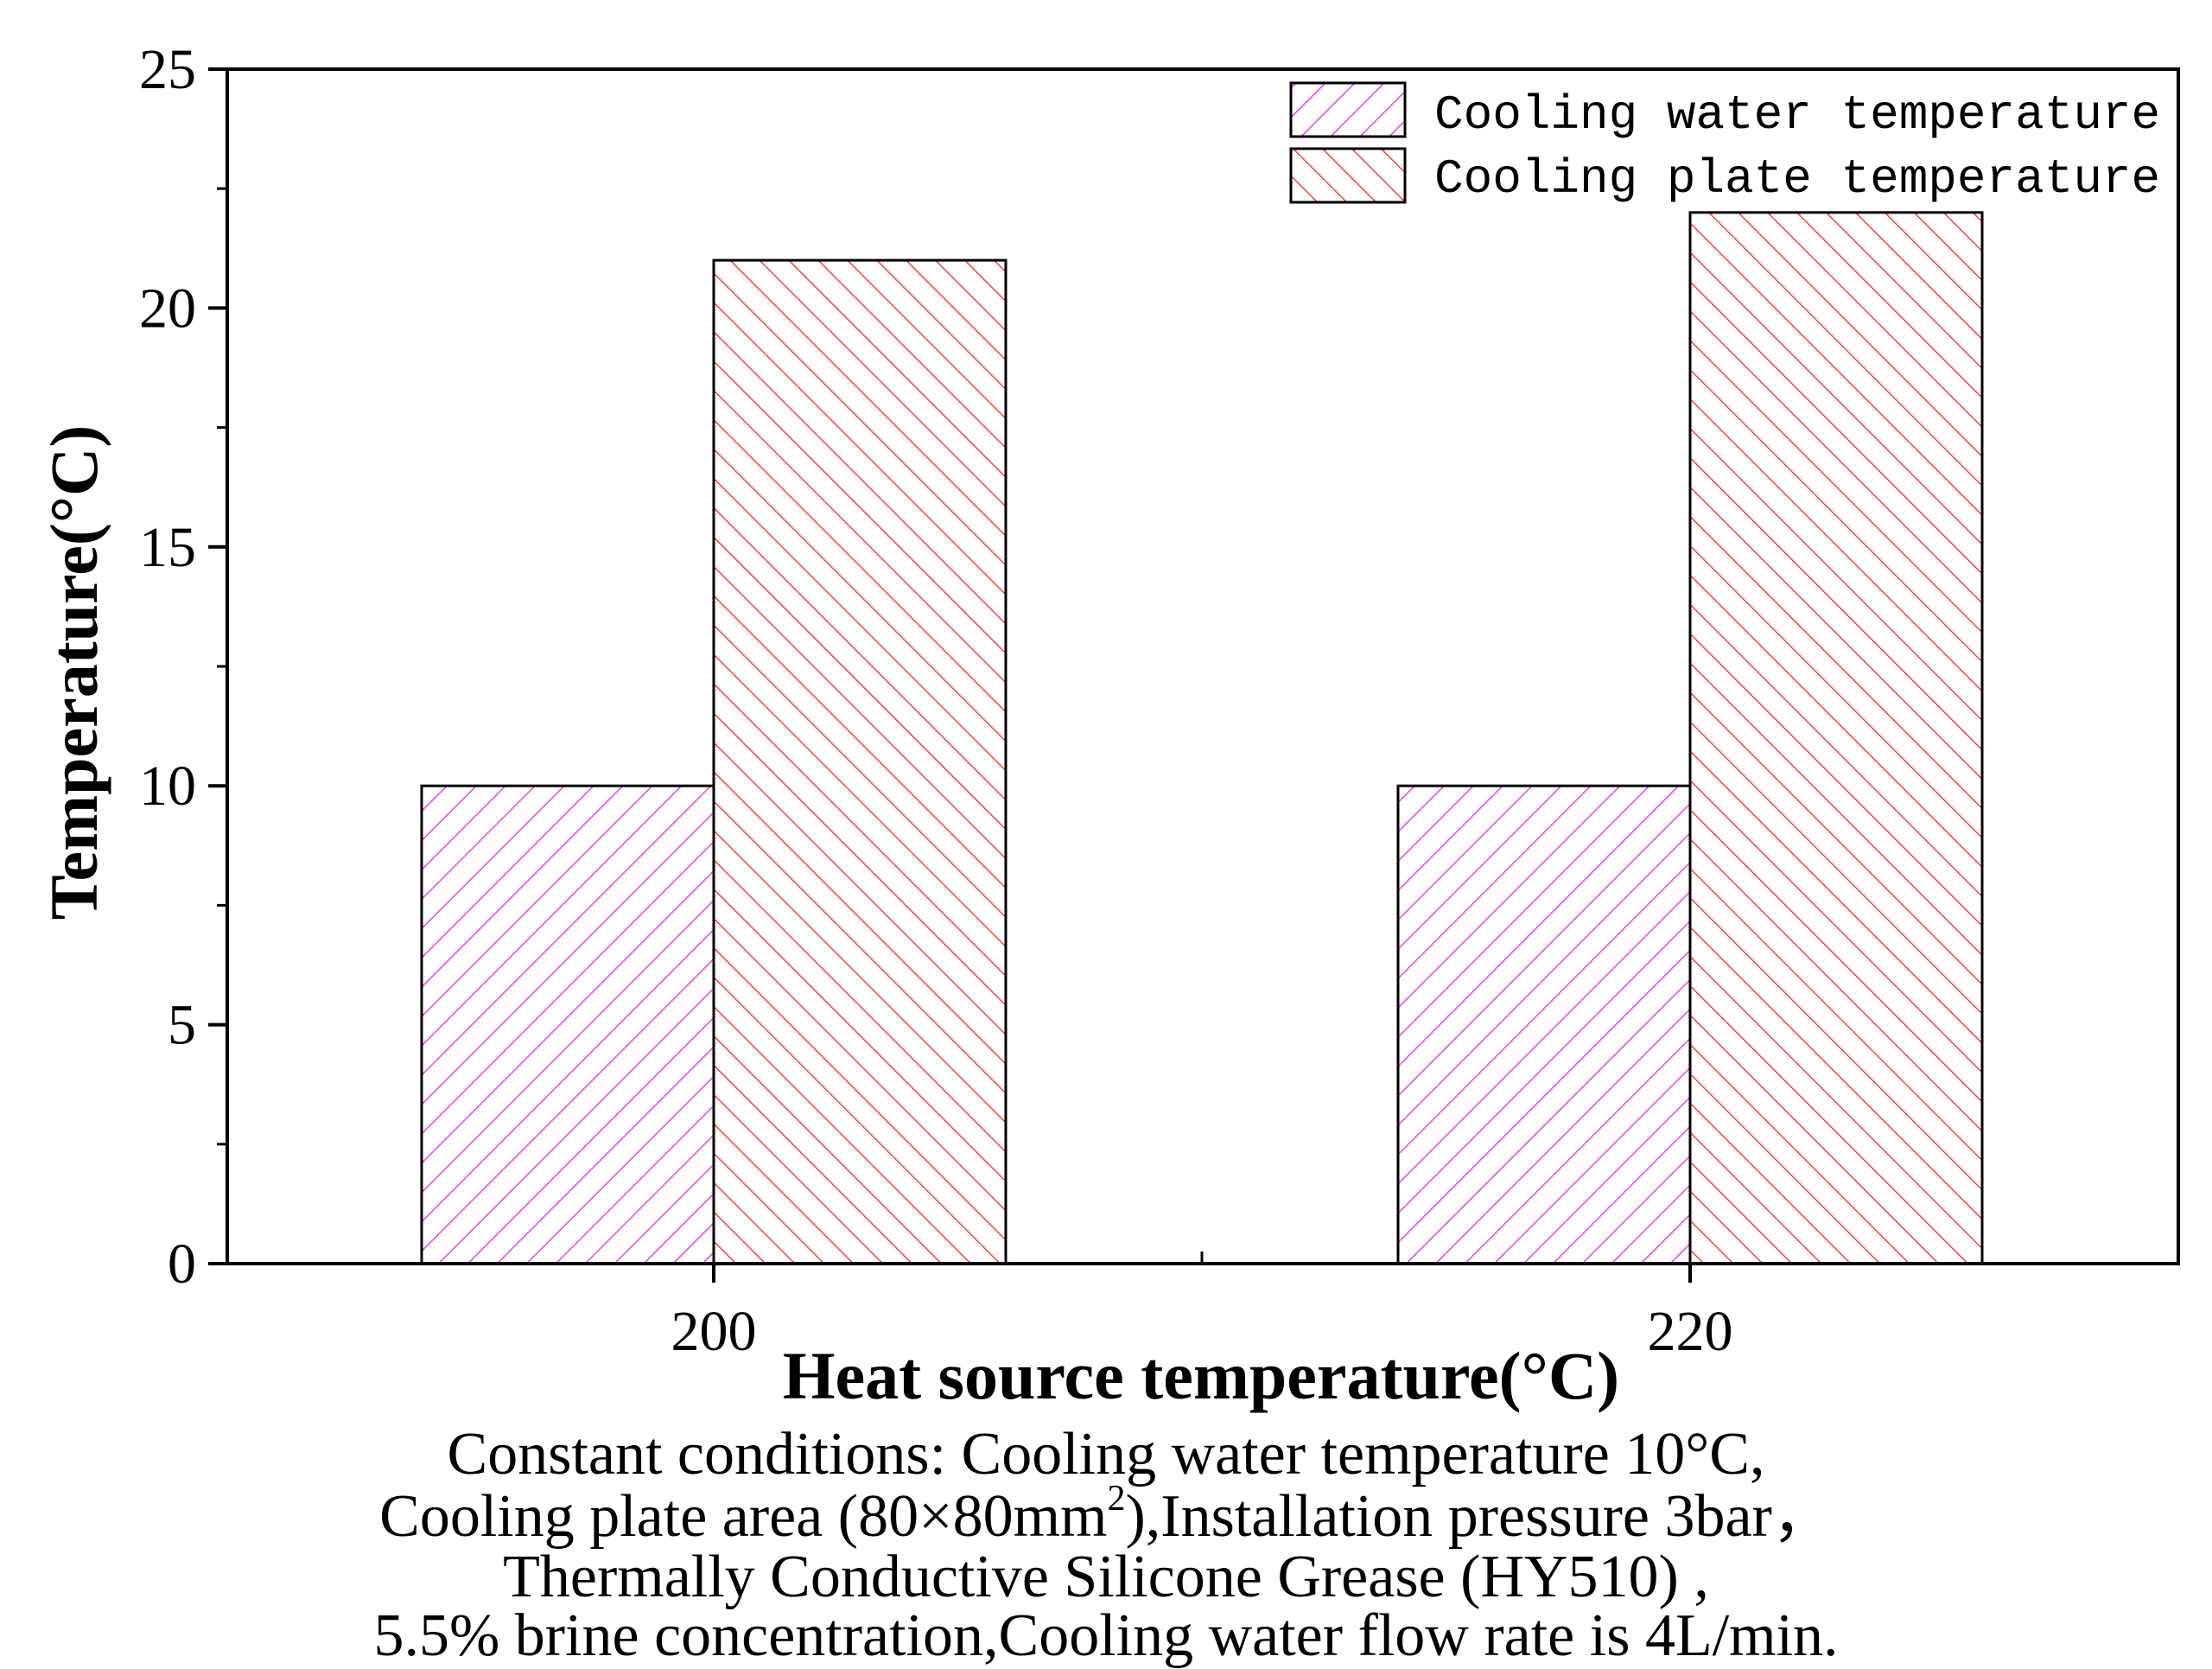  I want to click on x-tick-label: 200, so click(714, 1331).